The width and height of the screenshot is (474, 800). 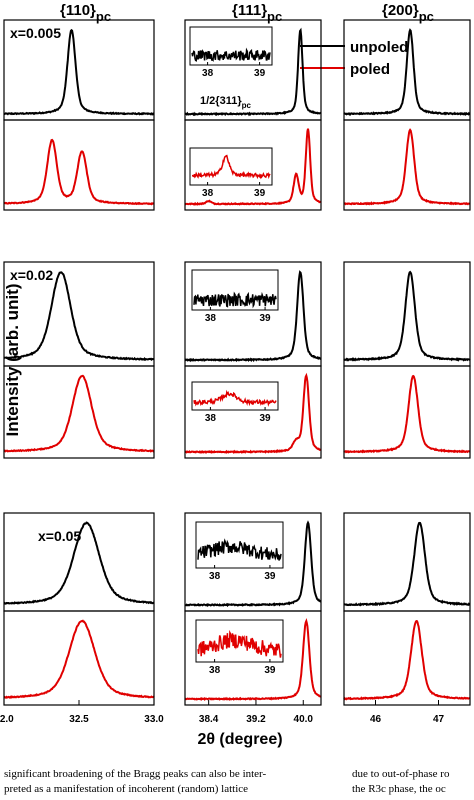 What do you see at coordinates (31, 275) in the screenshot?
I see `composition-label: x=0.02` at bounding box center [31, 275].